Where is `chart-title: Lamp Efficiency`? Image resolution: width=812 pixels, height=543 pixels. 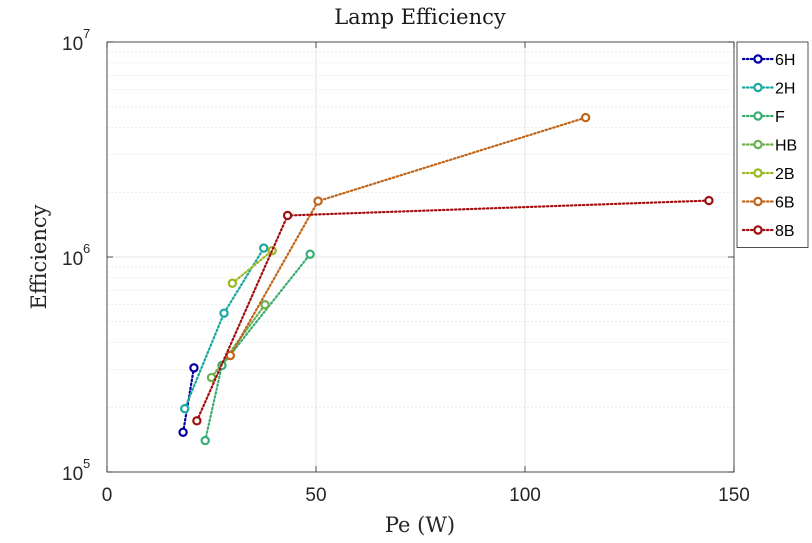
chart-title: Lamp Efficiency is located at coordinates (420, 17).